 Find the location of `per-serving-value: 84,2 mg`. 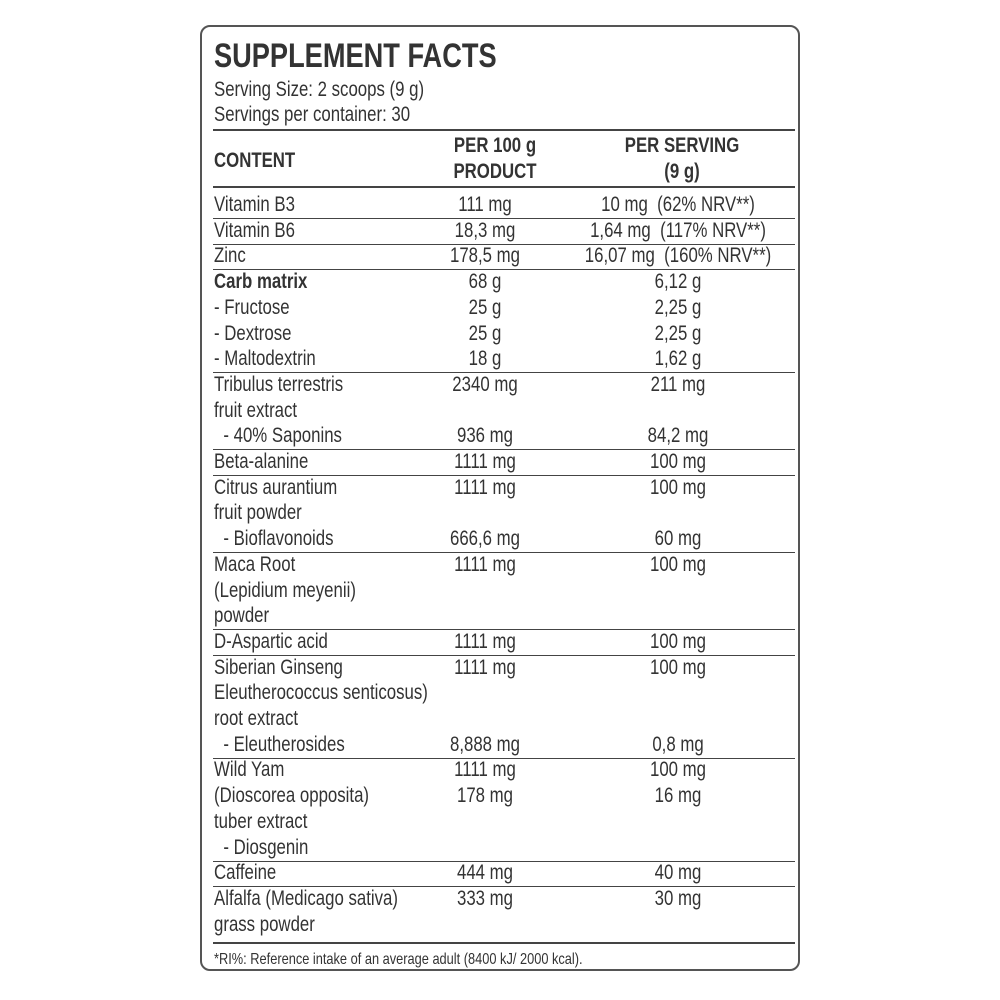

per-serving-value: 84,2 mg is located at coordinates (678, 436).